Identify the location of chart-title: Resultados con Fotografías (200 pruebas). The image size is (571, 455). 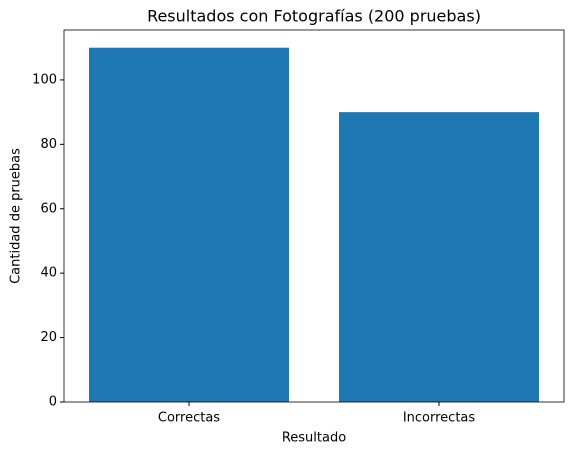
(314, 16).